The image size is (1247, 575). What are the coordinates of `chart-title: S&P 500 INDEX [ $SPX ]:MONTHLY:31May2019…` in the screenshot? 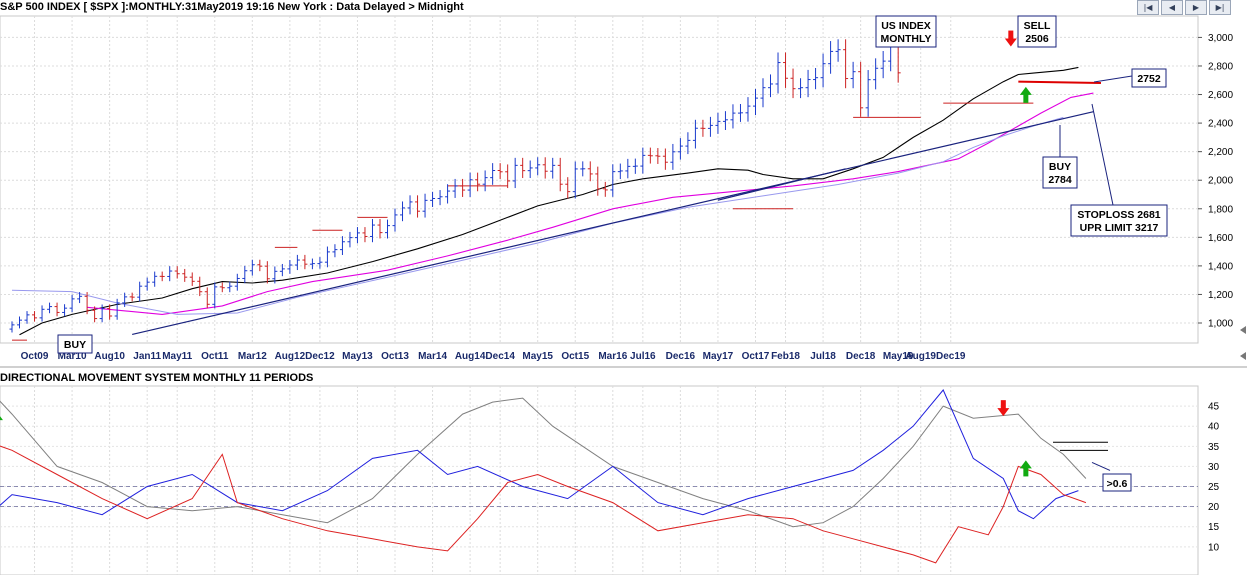 It's located at (232, 7).